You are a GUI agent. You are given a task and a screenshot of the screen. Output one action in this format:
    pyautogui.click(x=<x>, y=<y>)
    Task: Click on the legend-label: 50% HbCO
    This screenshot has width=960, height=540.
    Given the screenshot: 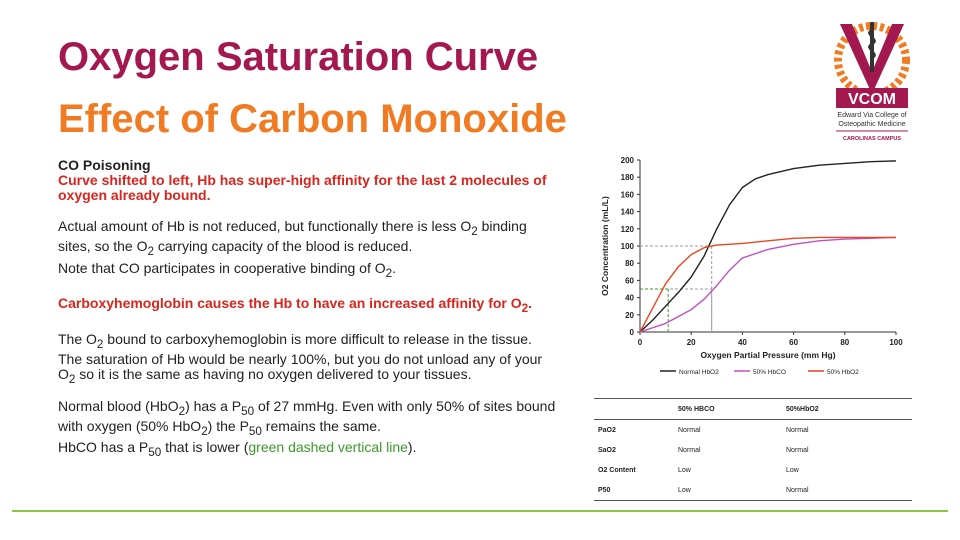 What is the action you would take?
    pyautogui.click(x=769, y=372)
    